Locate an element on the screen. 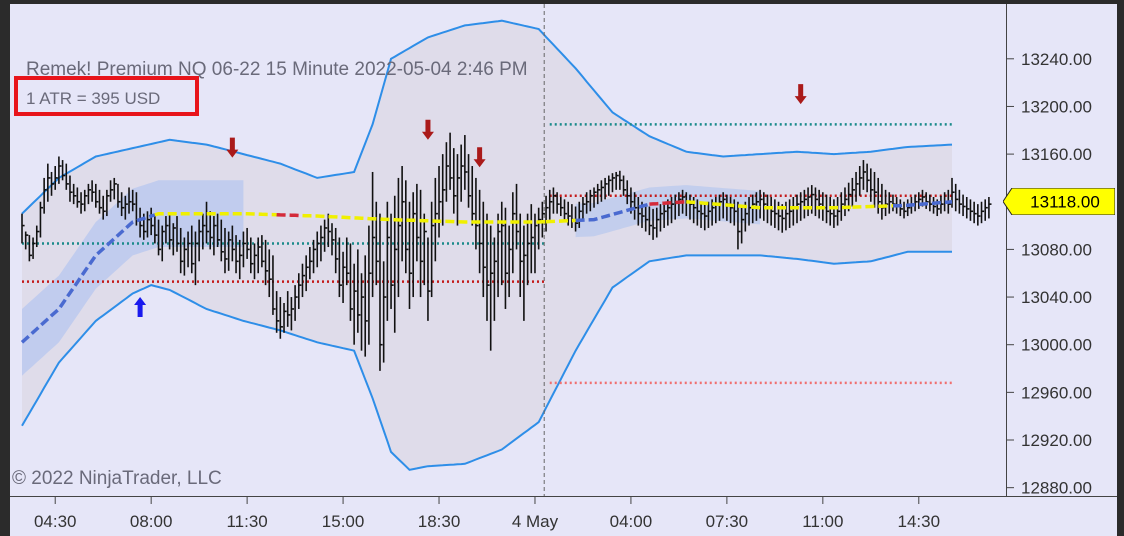 The width and height of the screenshot is (1124, 536). current-price-badge: 13118.00 is located at coordinates (1059, 201).